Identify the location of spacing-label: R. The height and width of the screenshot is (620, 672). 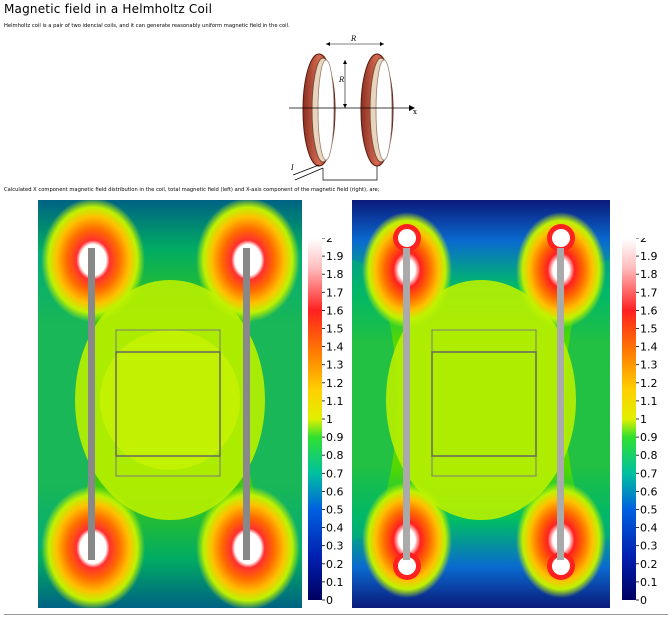
(353, 39).